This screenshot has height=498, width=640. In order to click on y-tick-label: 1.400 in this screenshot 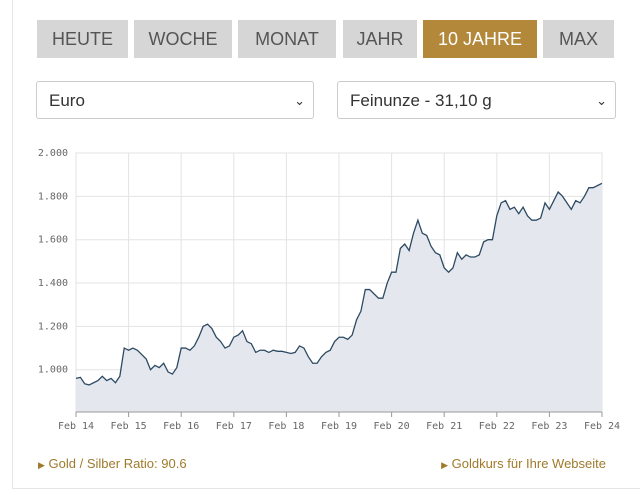, I will do `click(53, 283)`.